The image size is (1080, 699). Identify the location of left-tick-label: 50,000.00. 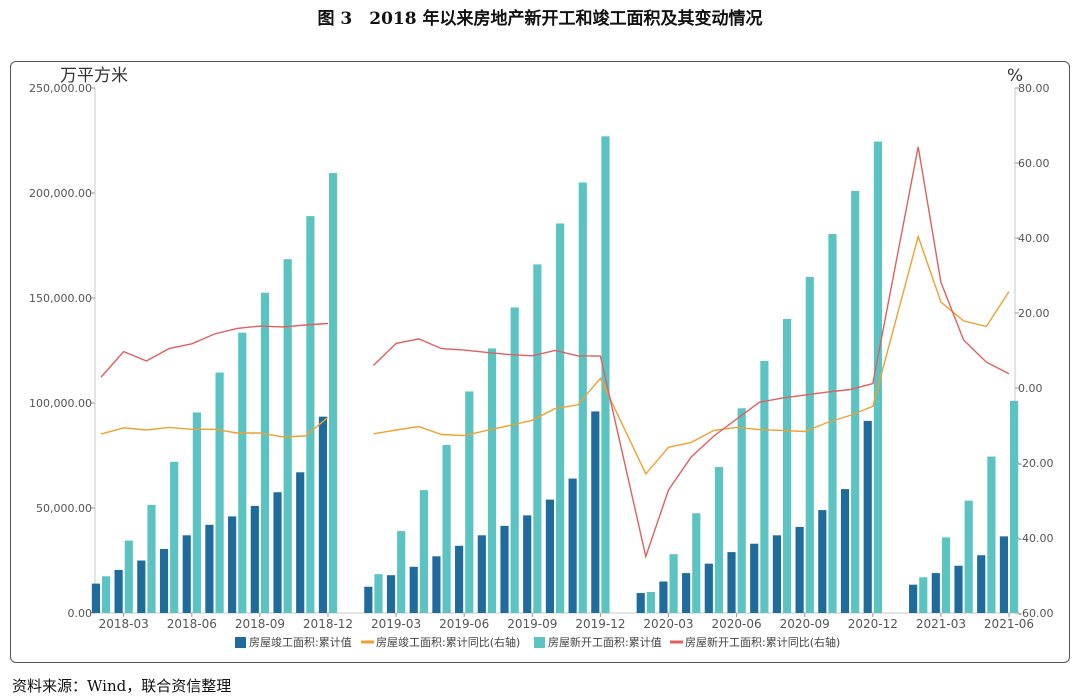
(64, 508).